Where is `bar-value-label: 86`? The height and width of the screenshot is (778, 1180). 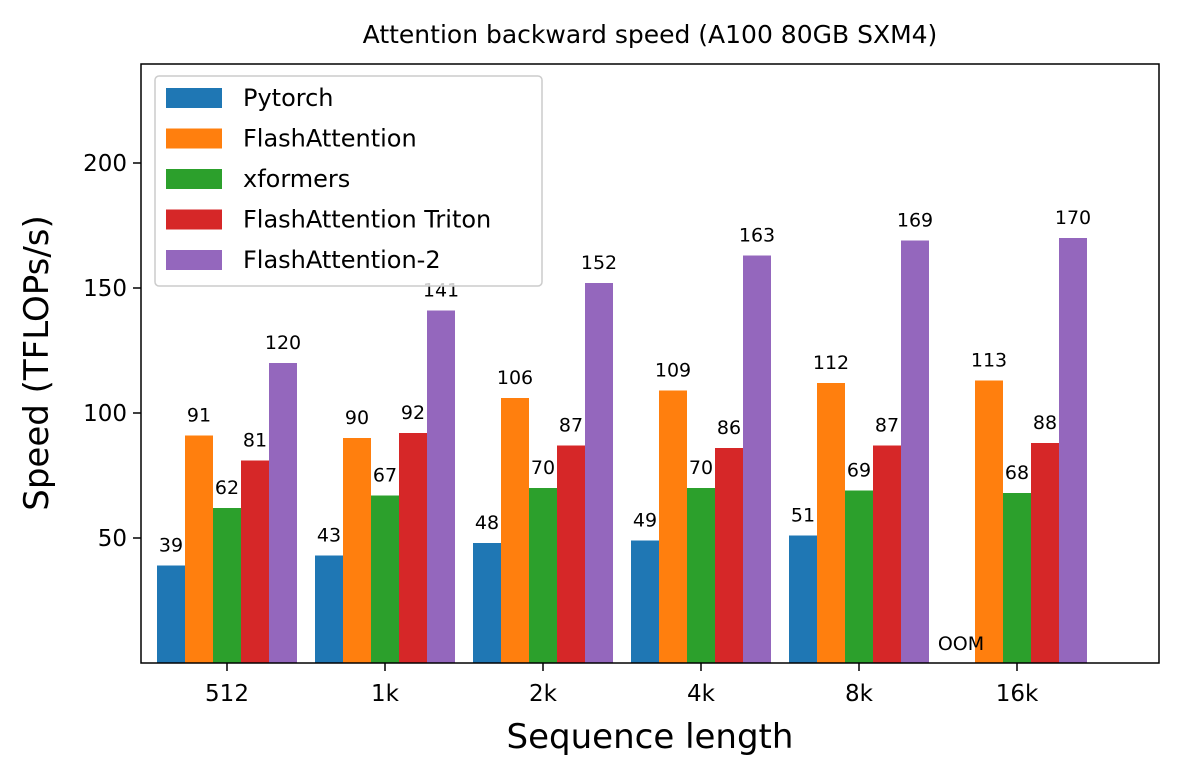
bar-value-label: 86 is located at coordinates (729, 428).